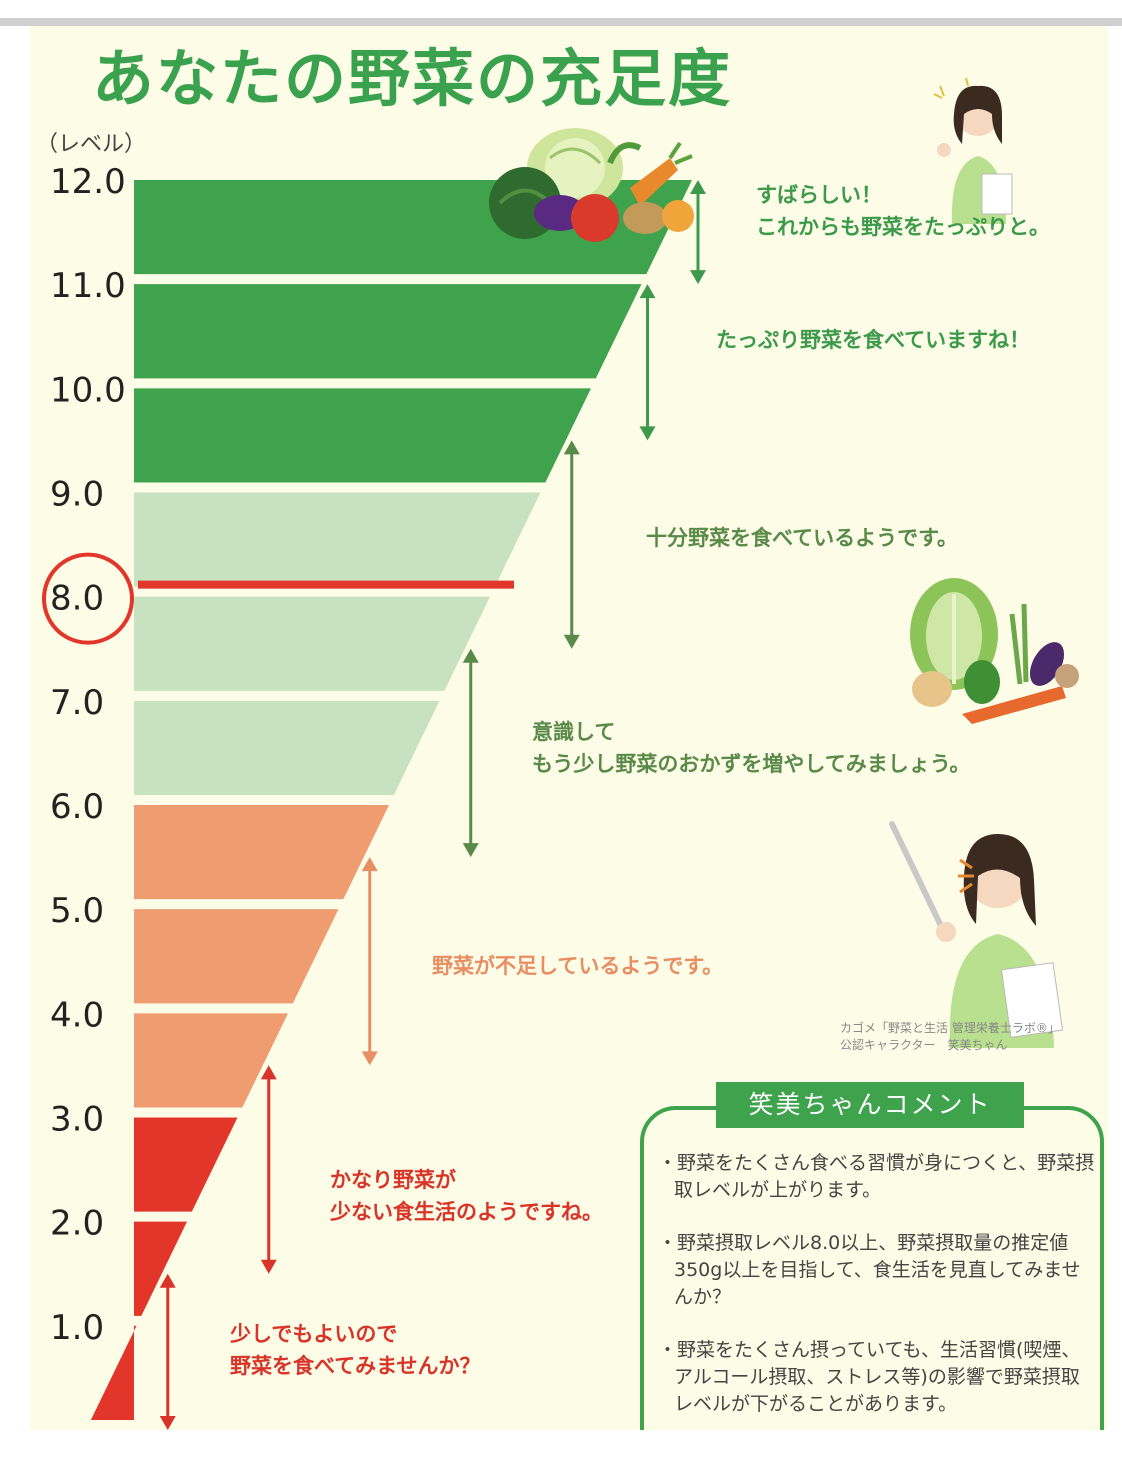 The height and width of the screenshot is (1459, 1122). What do you see at coordinates (88, 182) in the screenshot?
I see `y-tick-label: 12.0` at bounding box center [88, 182].